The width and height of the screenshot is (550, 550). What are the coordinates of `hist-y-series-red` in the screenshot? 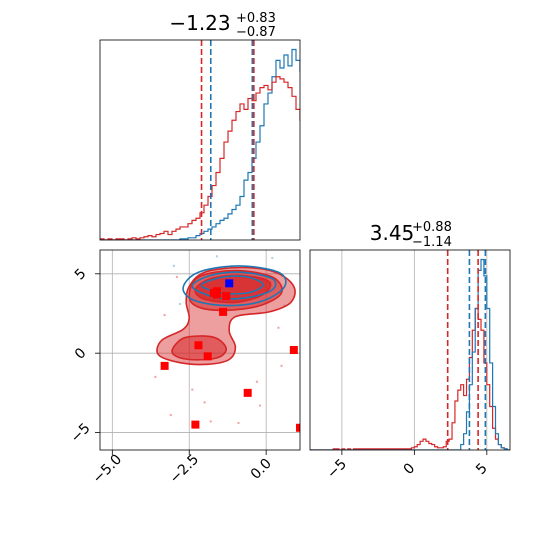 It's located at (410, 378).